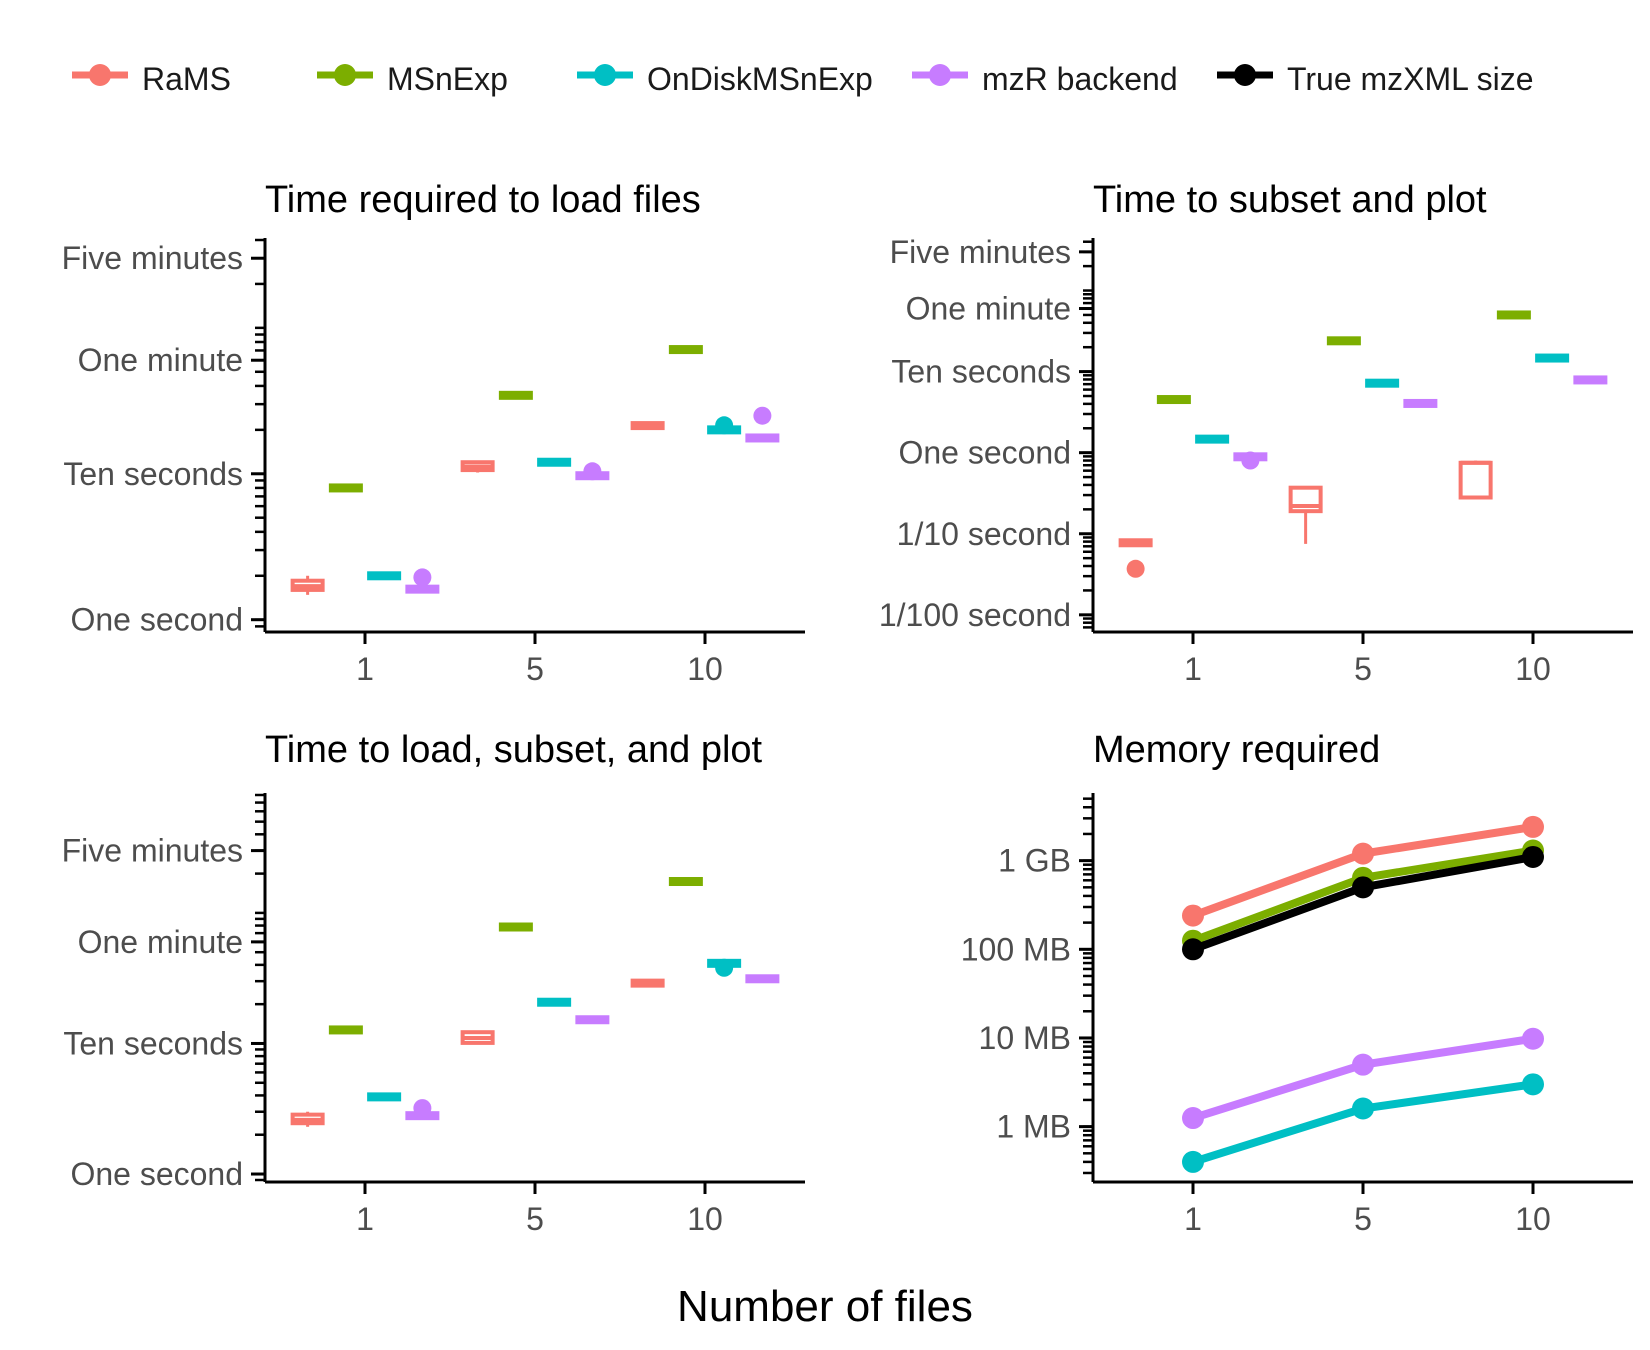 The width and height of the screenshot is (1650, 1350). What do you see at coordinates (1245, 75) in the screenshot?
I see `legend-key-true-mzxml-size` at bounding box center [1245, 75].